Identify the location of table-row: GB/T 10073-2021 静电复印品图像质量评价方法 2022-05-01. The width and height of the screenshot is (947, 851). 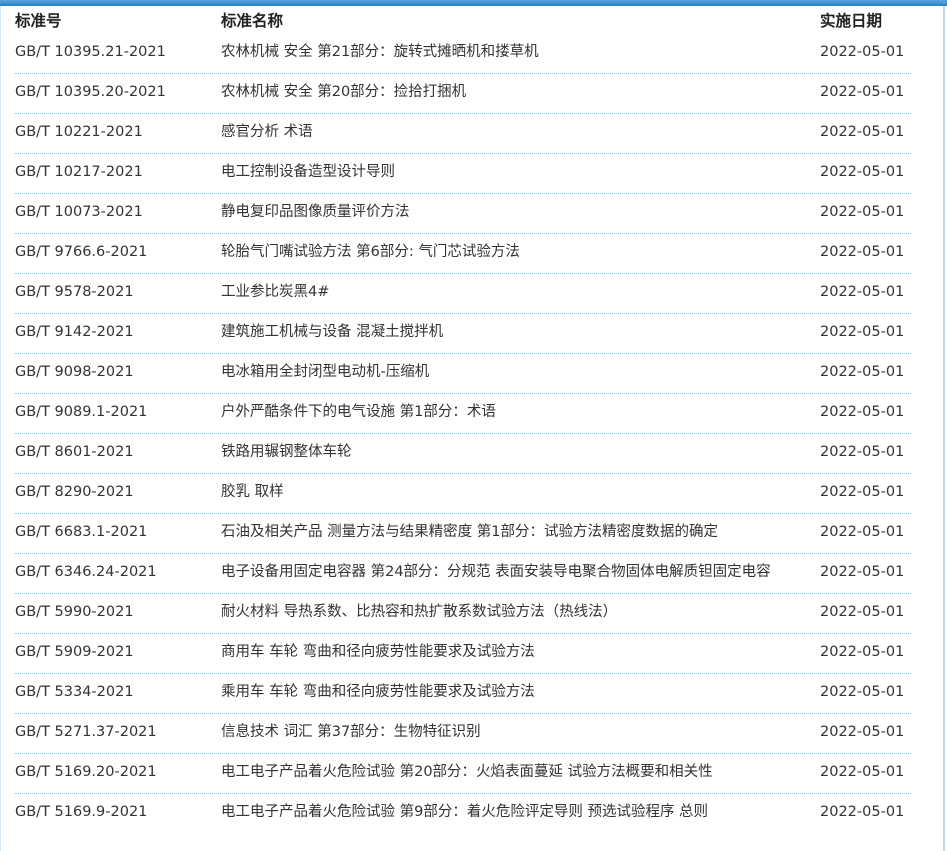
(471, 214).